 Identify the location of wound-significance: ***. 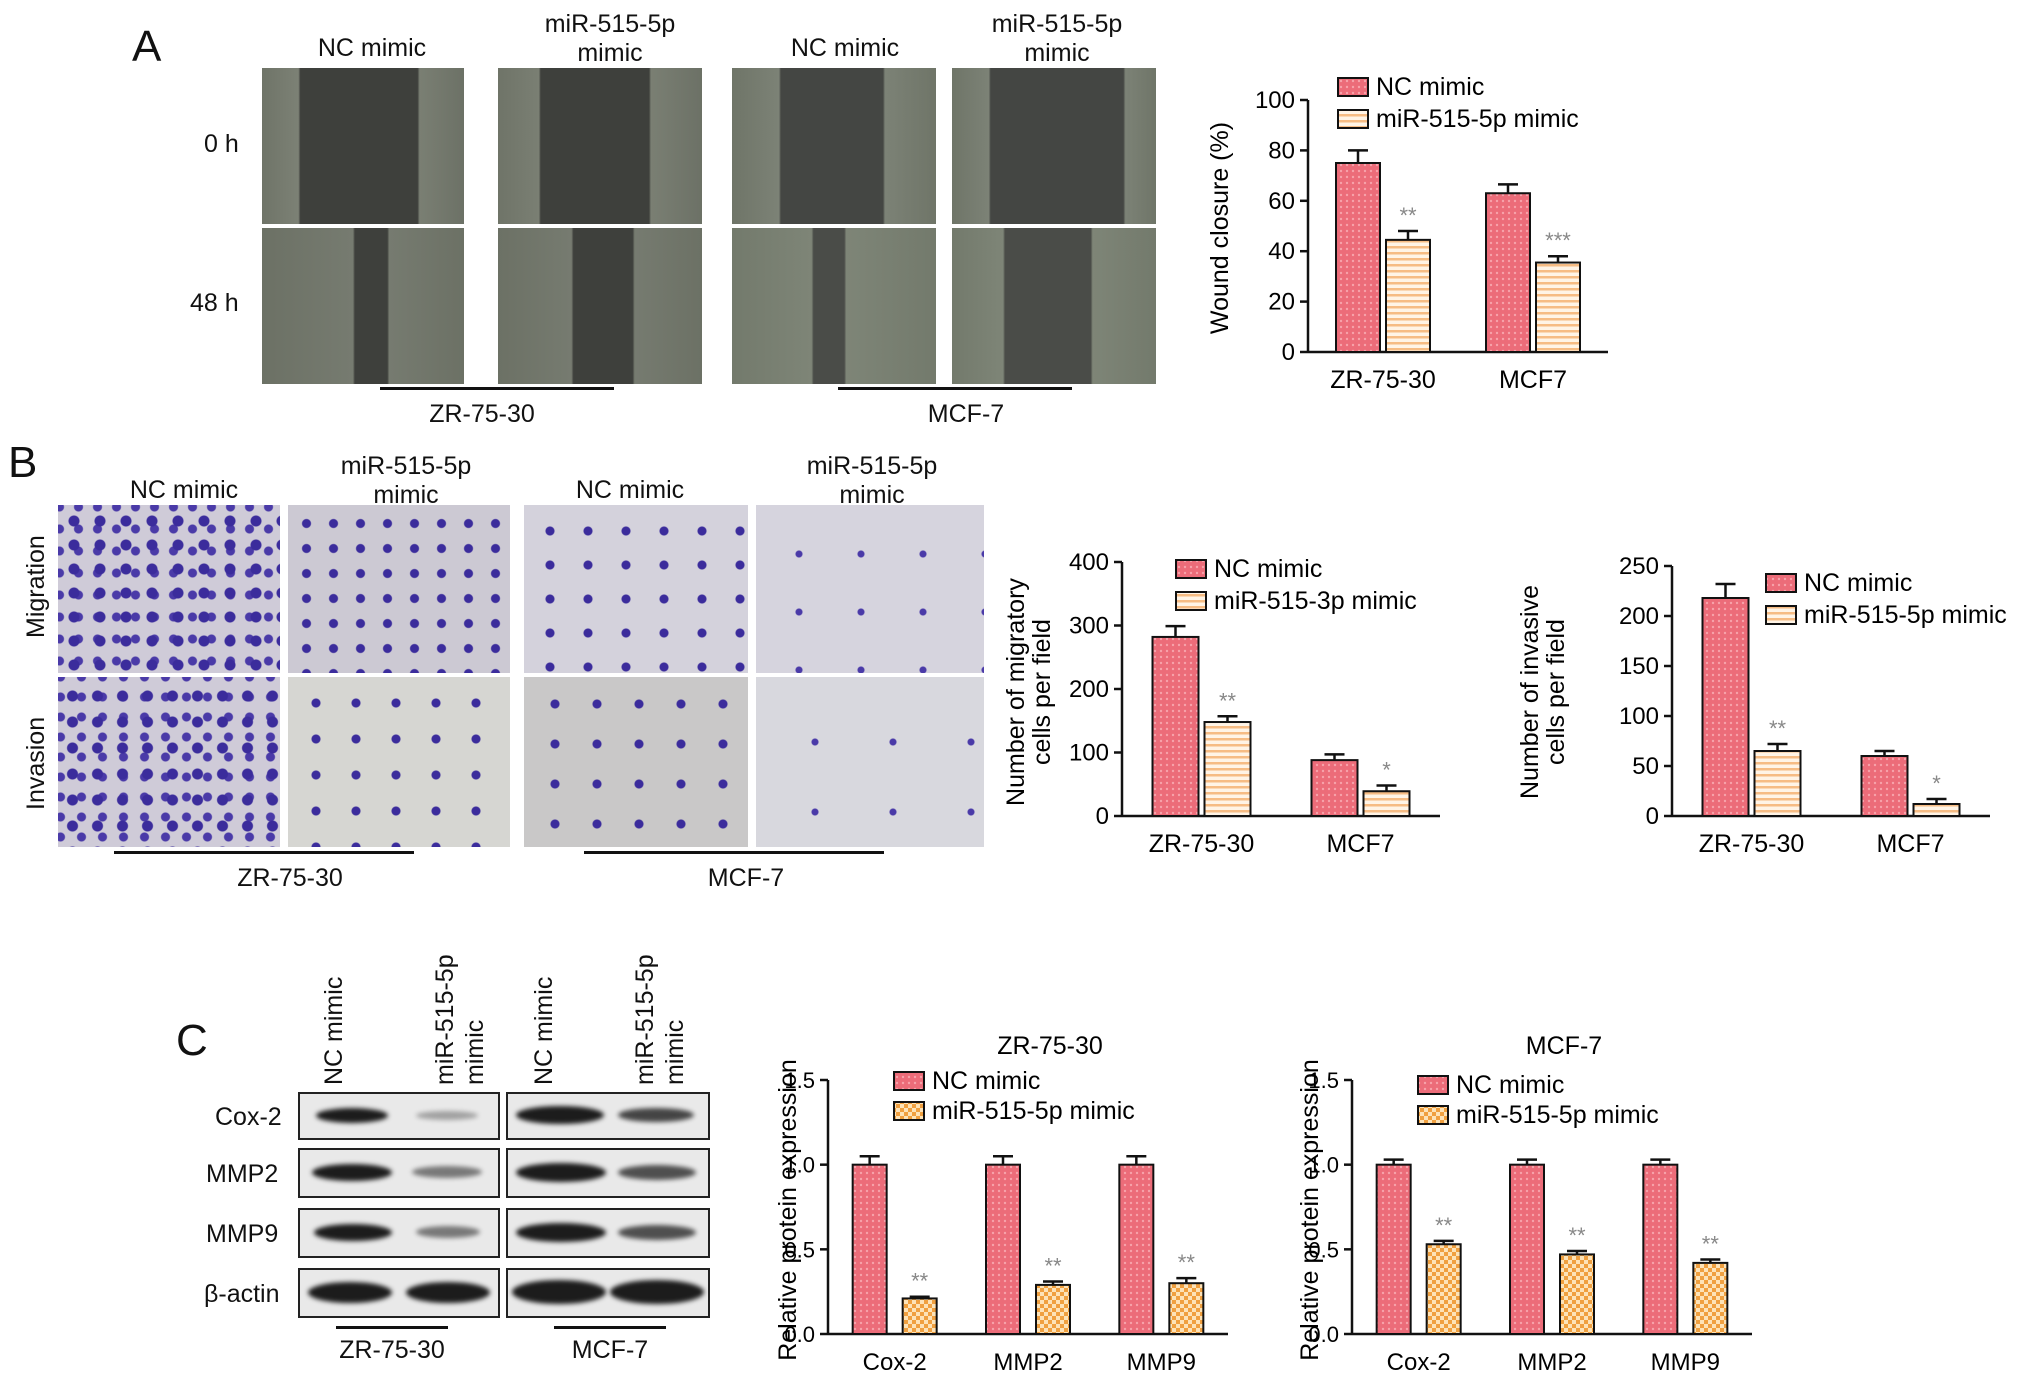
(1558, 240).